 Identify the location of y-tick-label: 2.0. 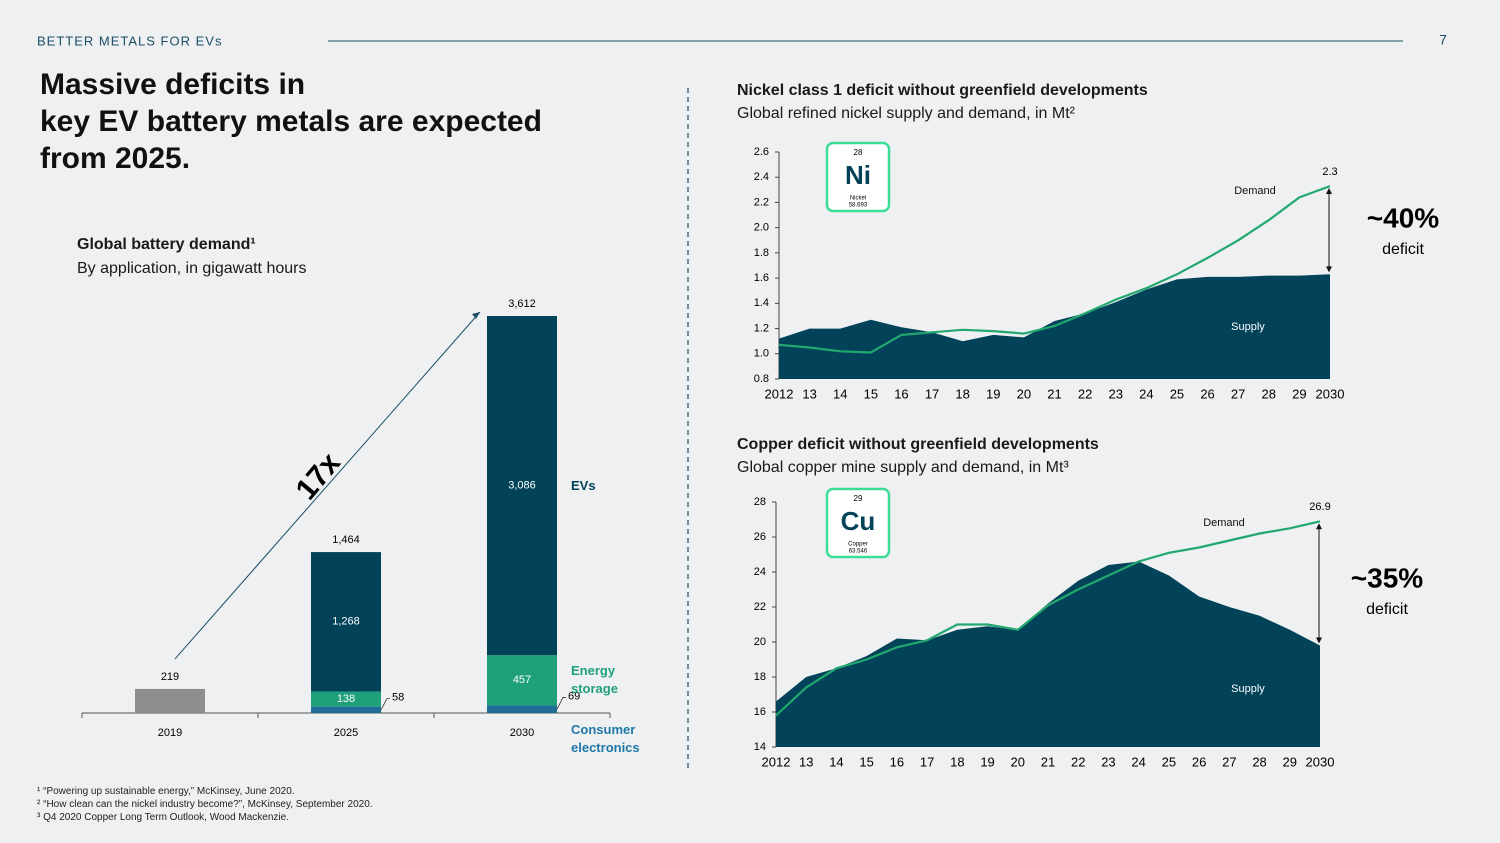
(761, 228).